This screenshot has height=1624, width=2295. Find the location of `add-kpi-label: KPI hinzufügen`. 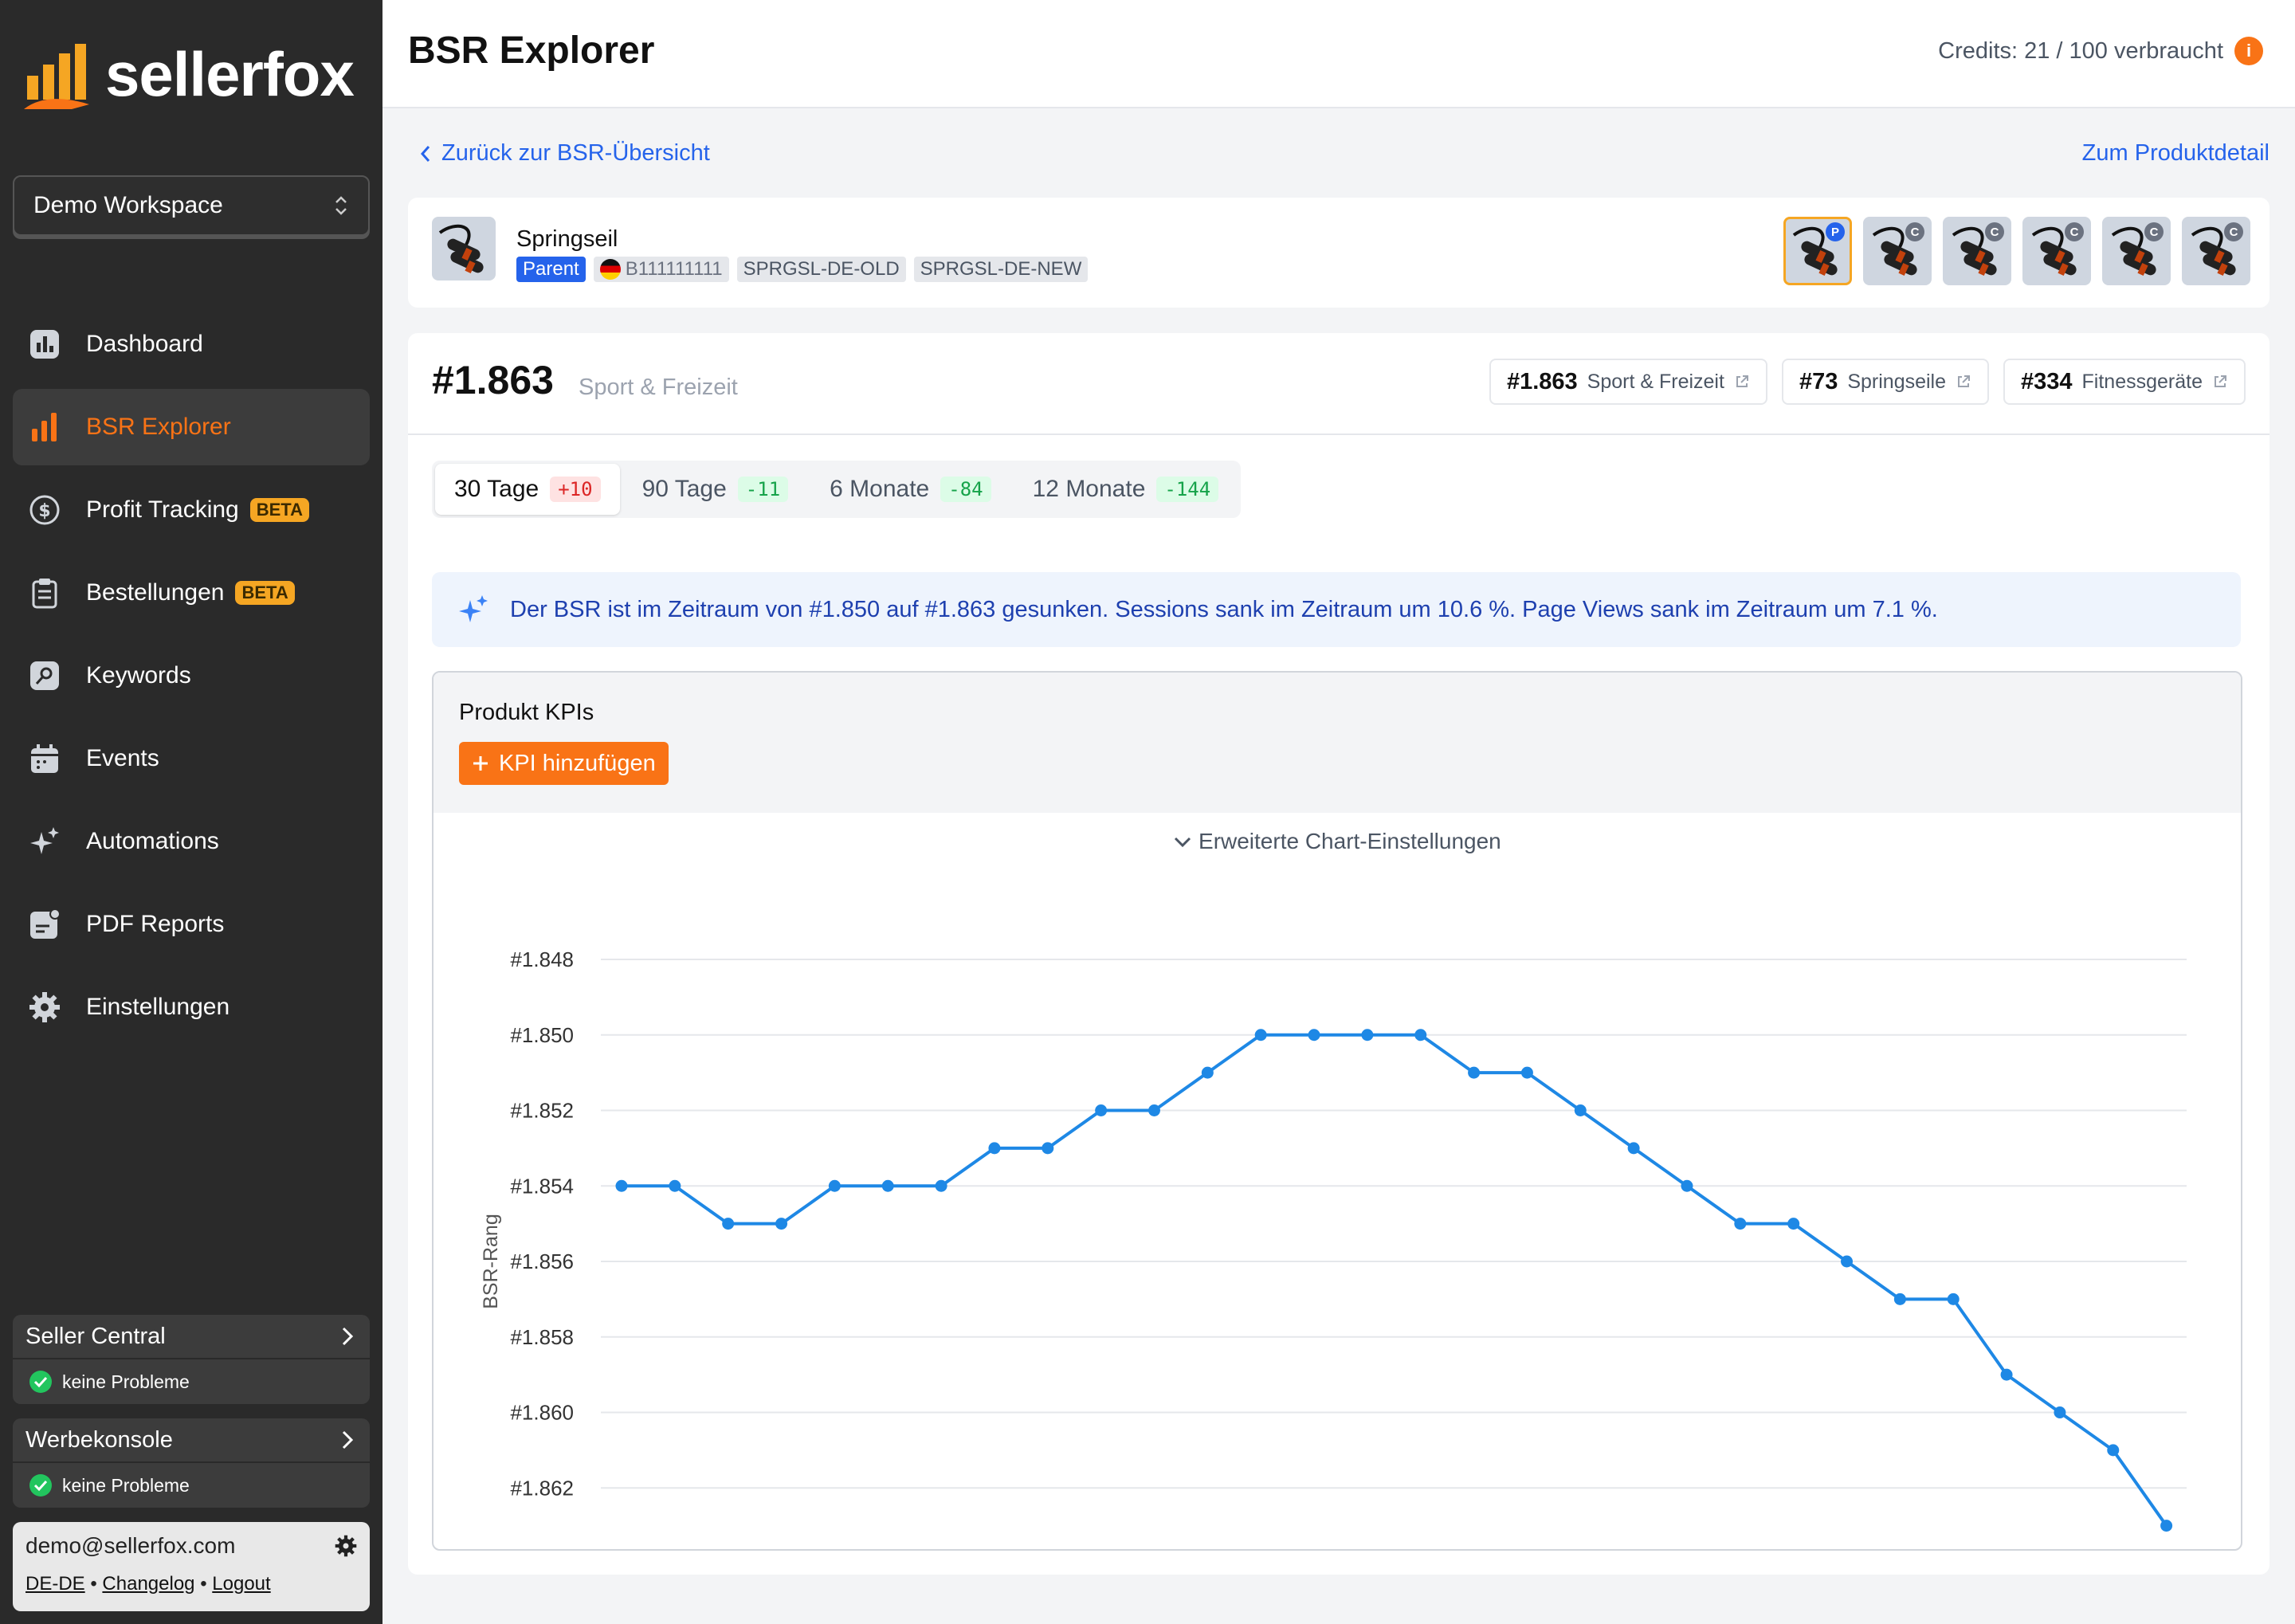

add-kpi-label: KPI hinzufügen is located at coordinates (577, 763).